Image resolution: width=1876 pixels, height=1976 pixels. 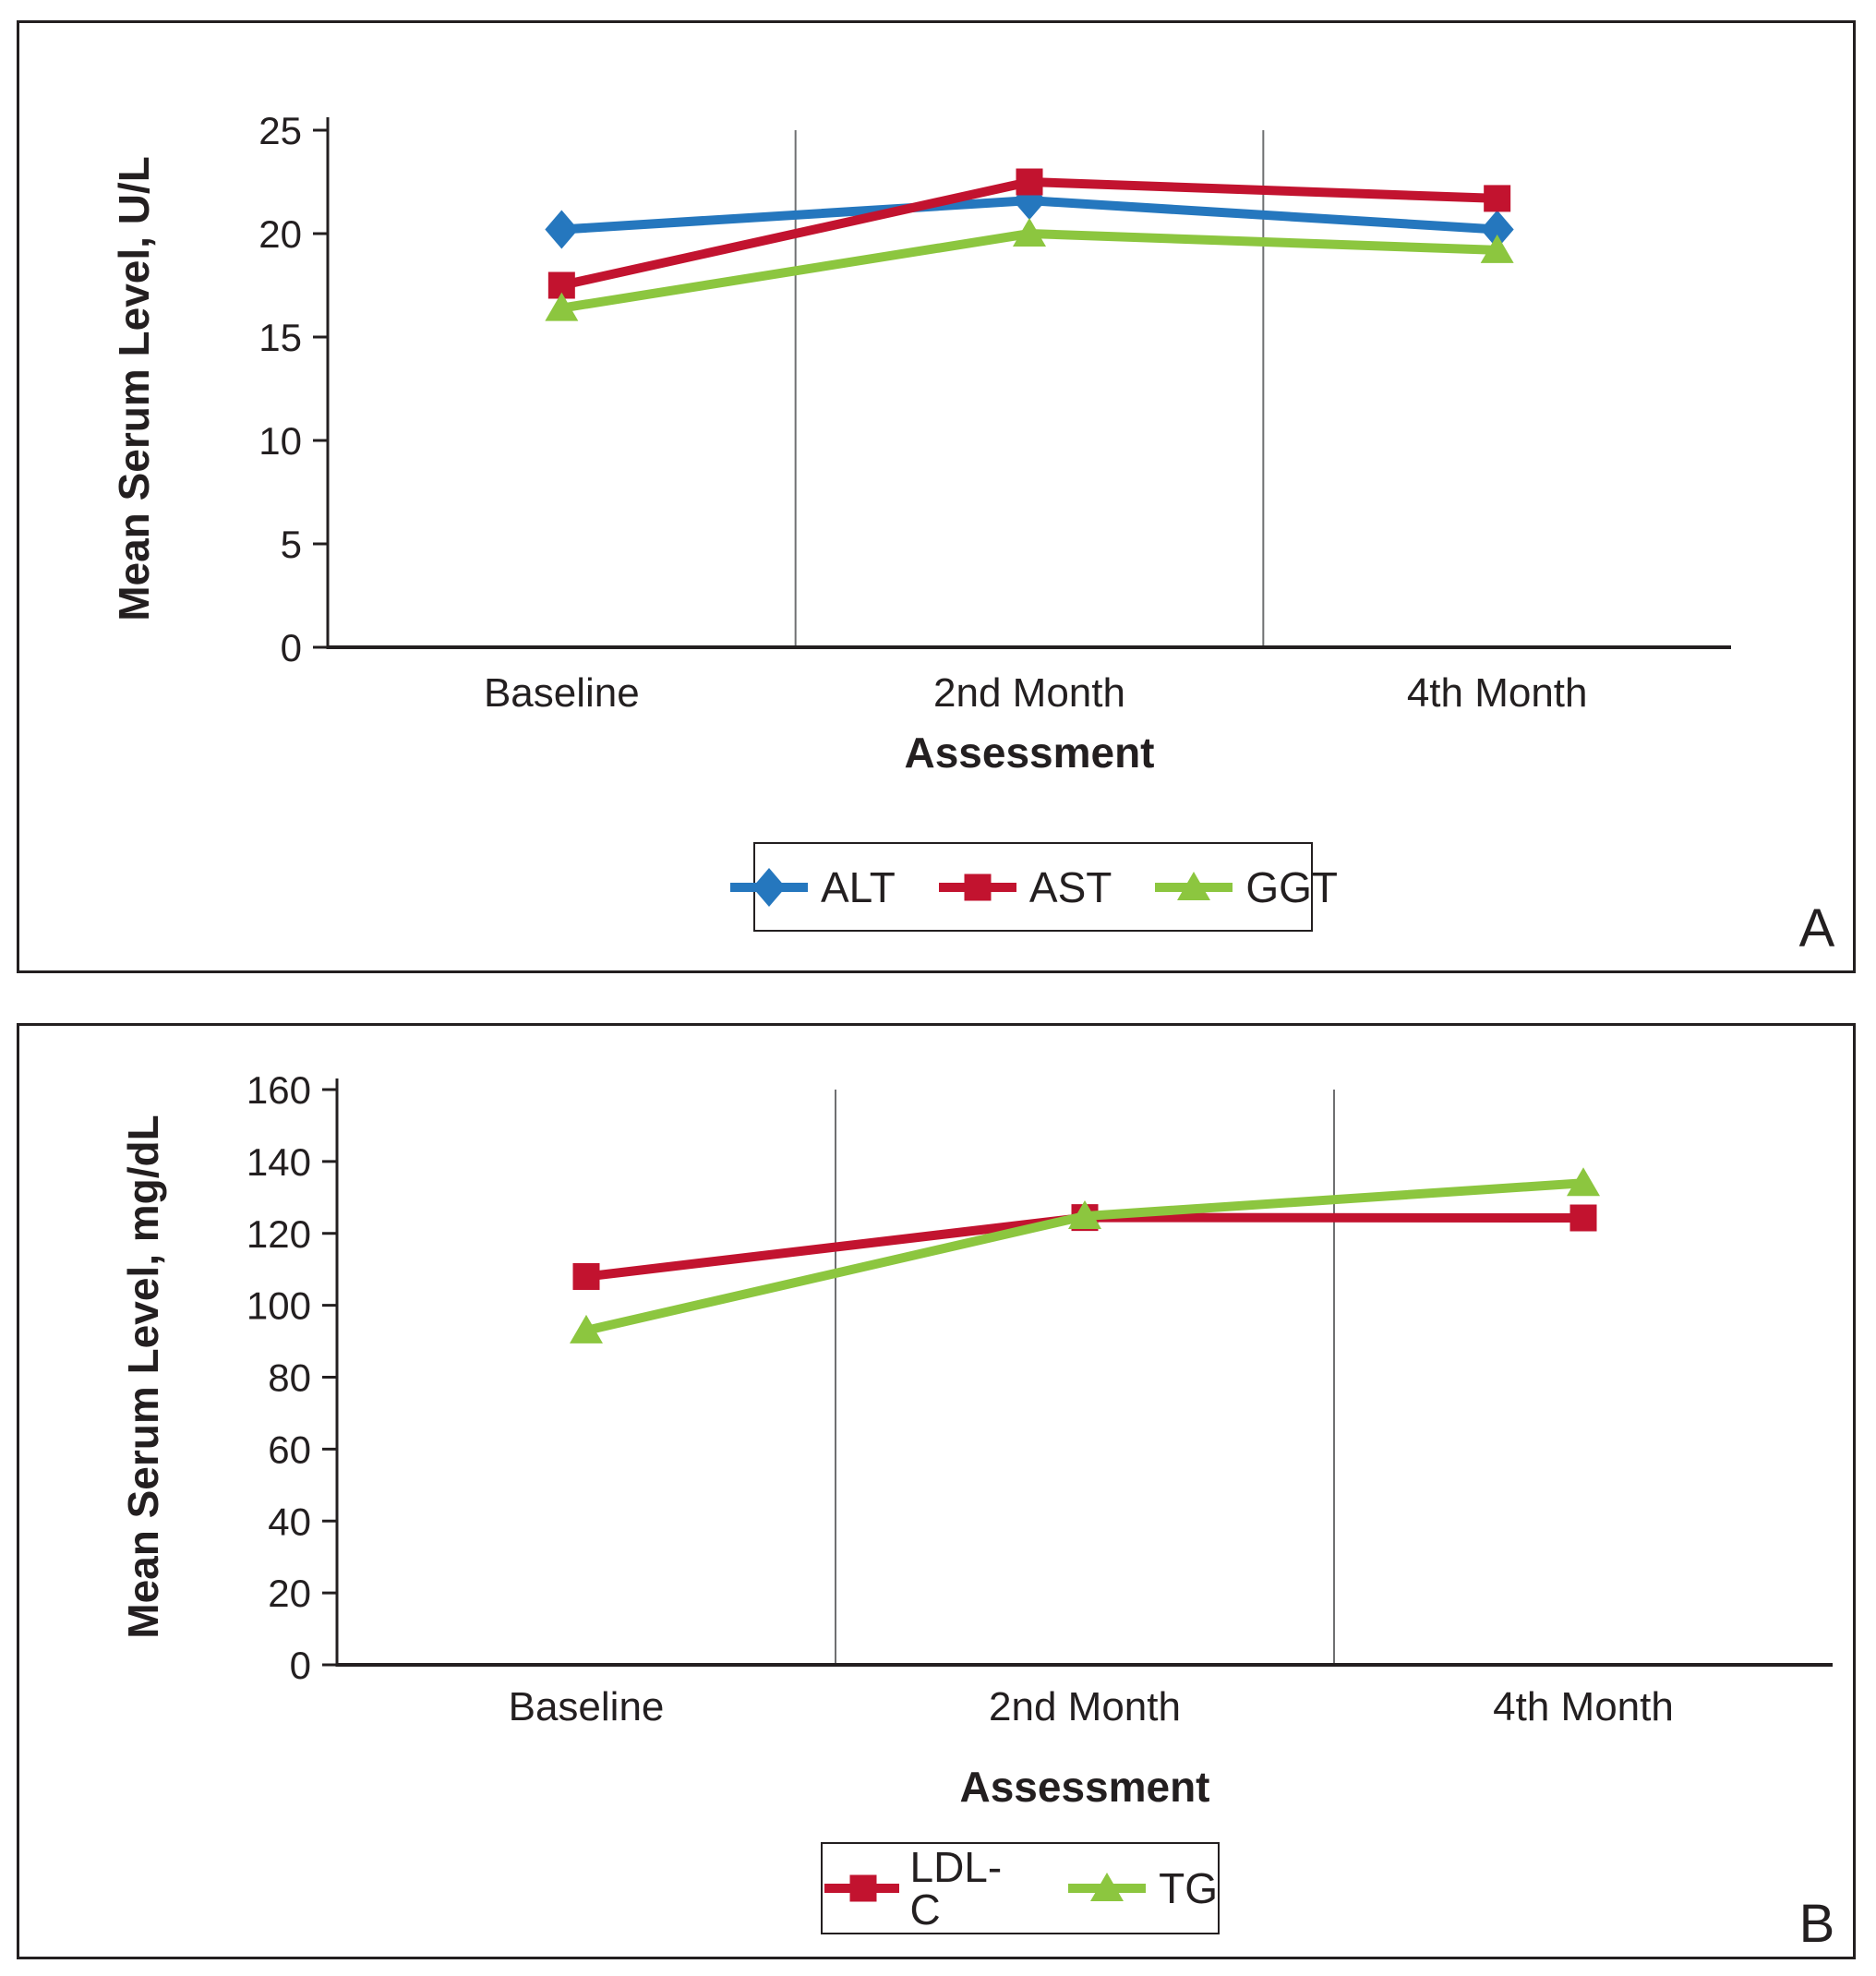 I want to click on y-tick-label: 60, so click(x=289, y=1449).